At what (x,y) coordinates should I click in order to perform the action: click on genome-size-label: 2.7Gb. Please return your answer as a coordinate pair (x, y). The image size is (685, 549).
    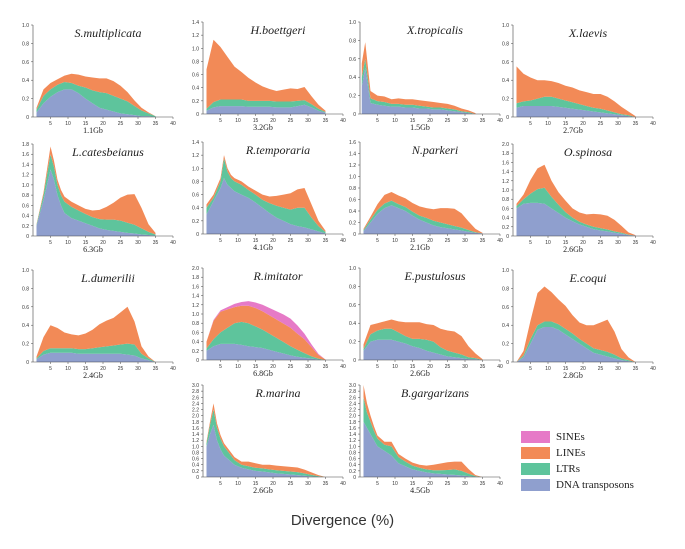
    Looking at the image, I should click on (573, 130).